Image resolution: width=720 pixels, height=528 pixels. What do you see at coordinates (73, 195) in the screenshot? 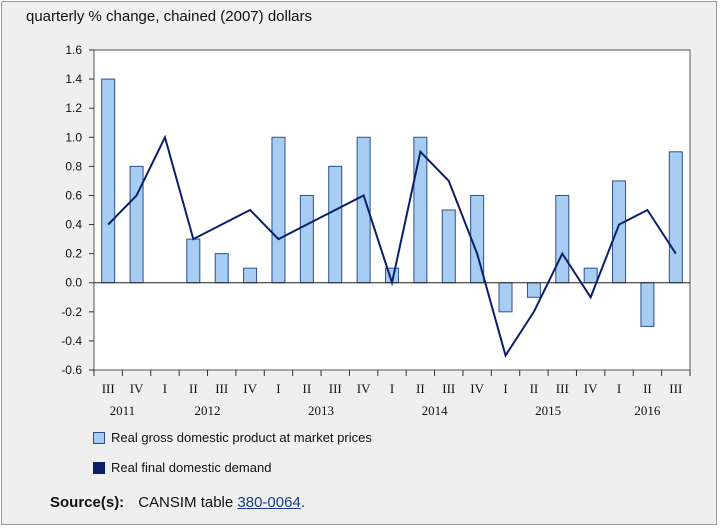
I see `y-tick-label: 0.6` at bounding box center [73, 195].